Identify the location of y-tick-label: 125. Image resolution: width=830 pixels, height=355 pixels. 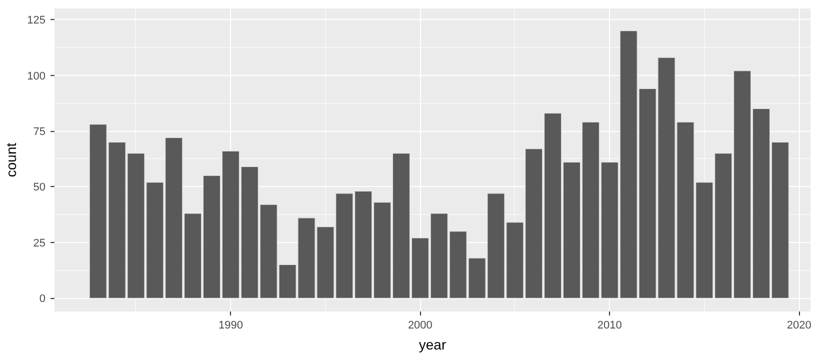
(36, 20).